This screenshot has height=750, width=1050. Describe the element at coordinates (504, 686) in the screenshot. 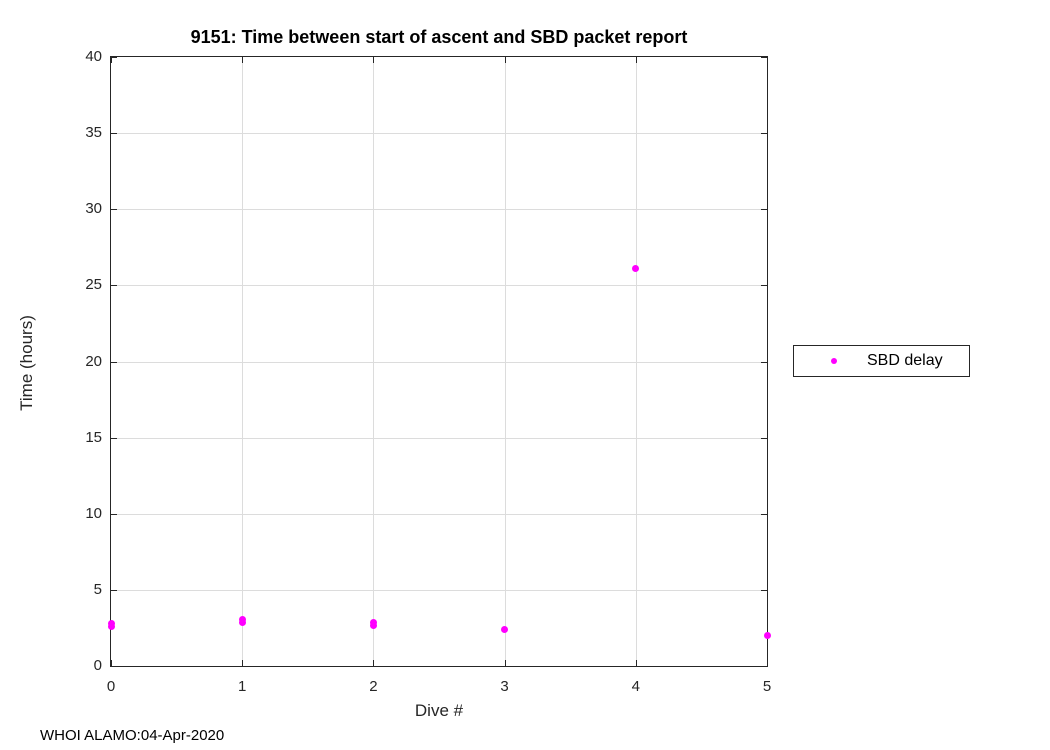

I see `x-tick-label: 3` at that location.